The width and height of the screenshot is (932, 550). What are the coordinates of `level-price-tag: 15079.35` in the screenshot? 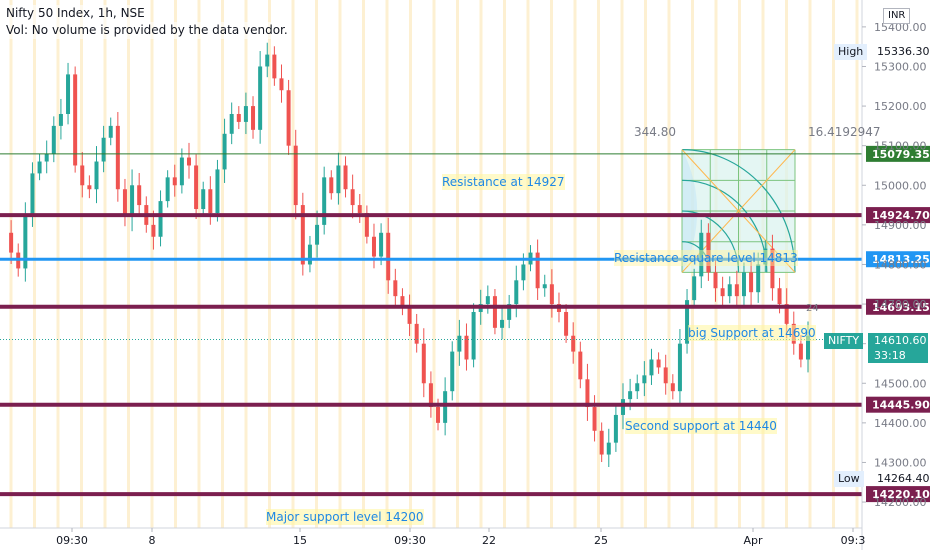 It's located at (901, 154).